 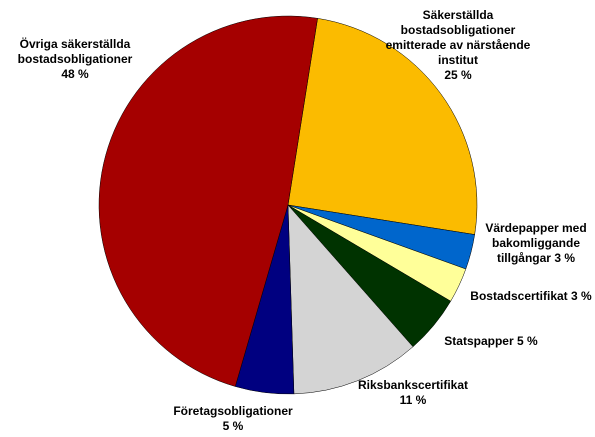 I want to click on slice-label: Företagsobligationer 5 %, so click(x=233, y=419).